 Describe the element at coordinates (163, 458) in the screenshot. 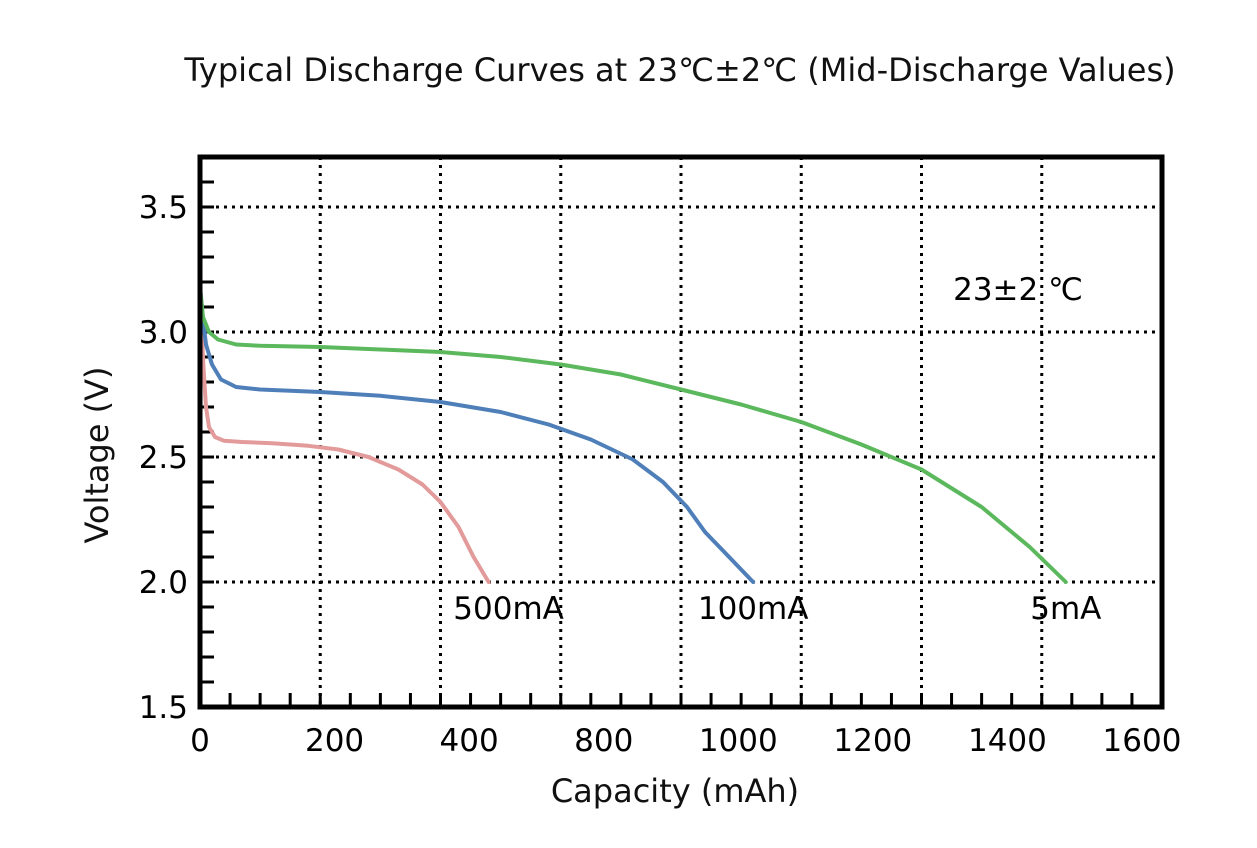

I see `y-tick-label: 2.5` at that location.